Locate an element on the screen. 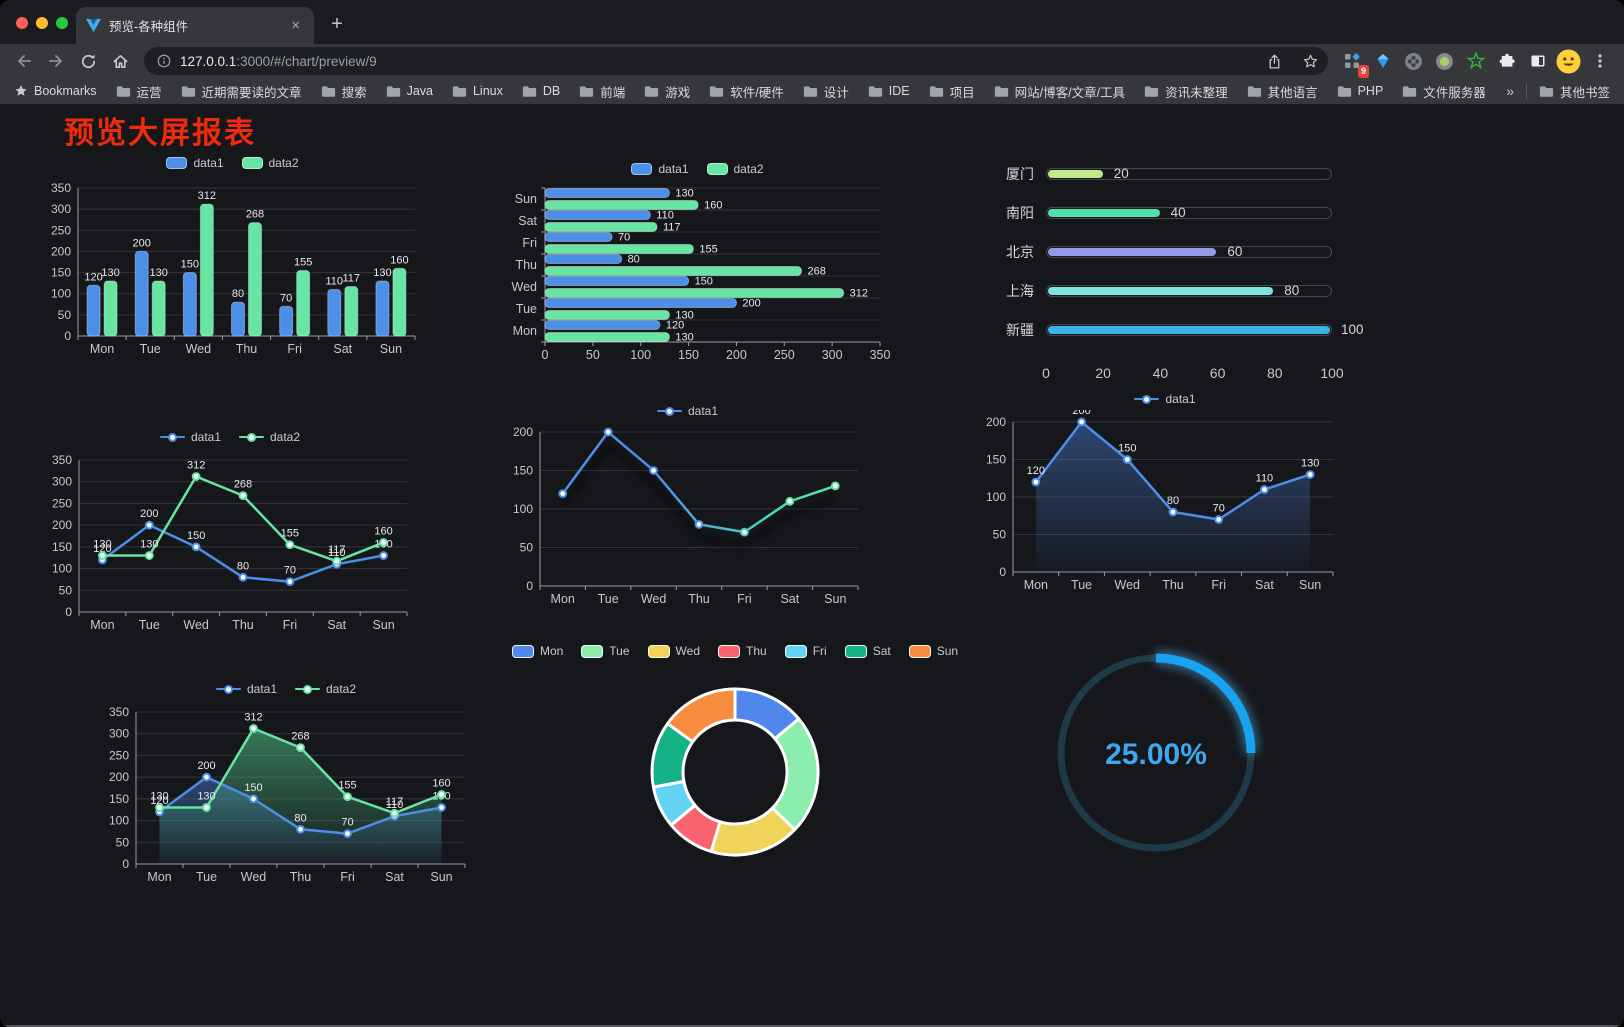  reload-button is located at coordinates (88, 61).